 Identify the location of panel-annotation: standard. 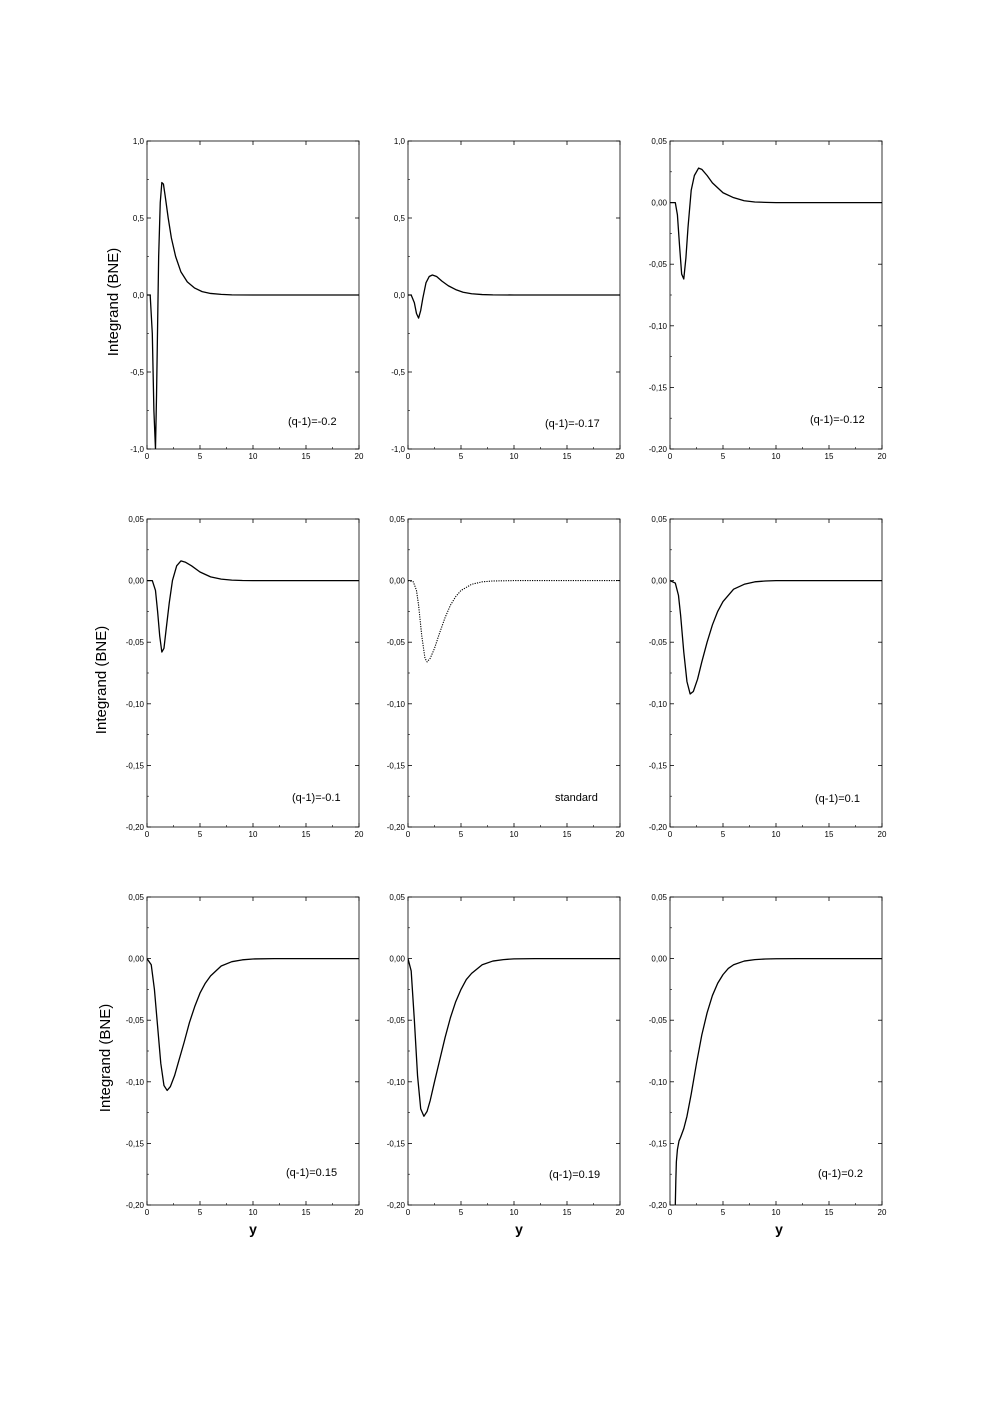
(576, 798).